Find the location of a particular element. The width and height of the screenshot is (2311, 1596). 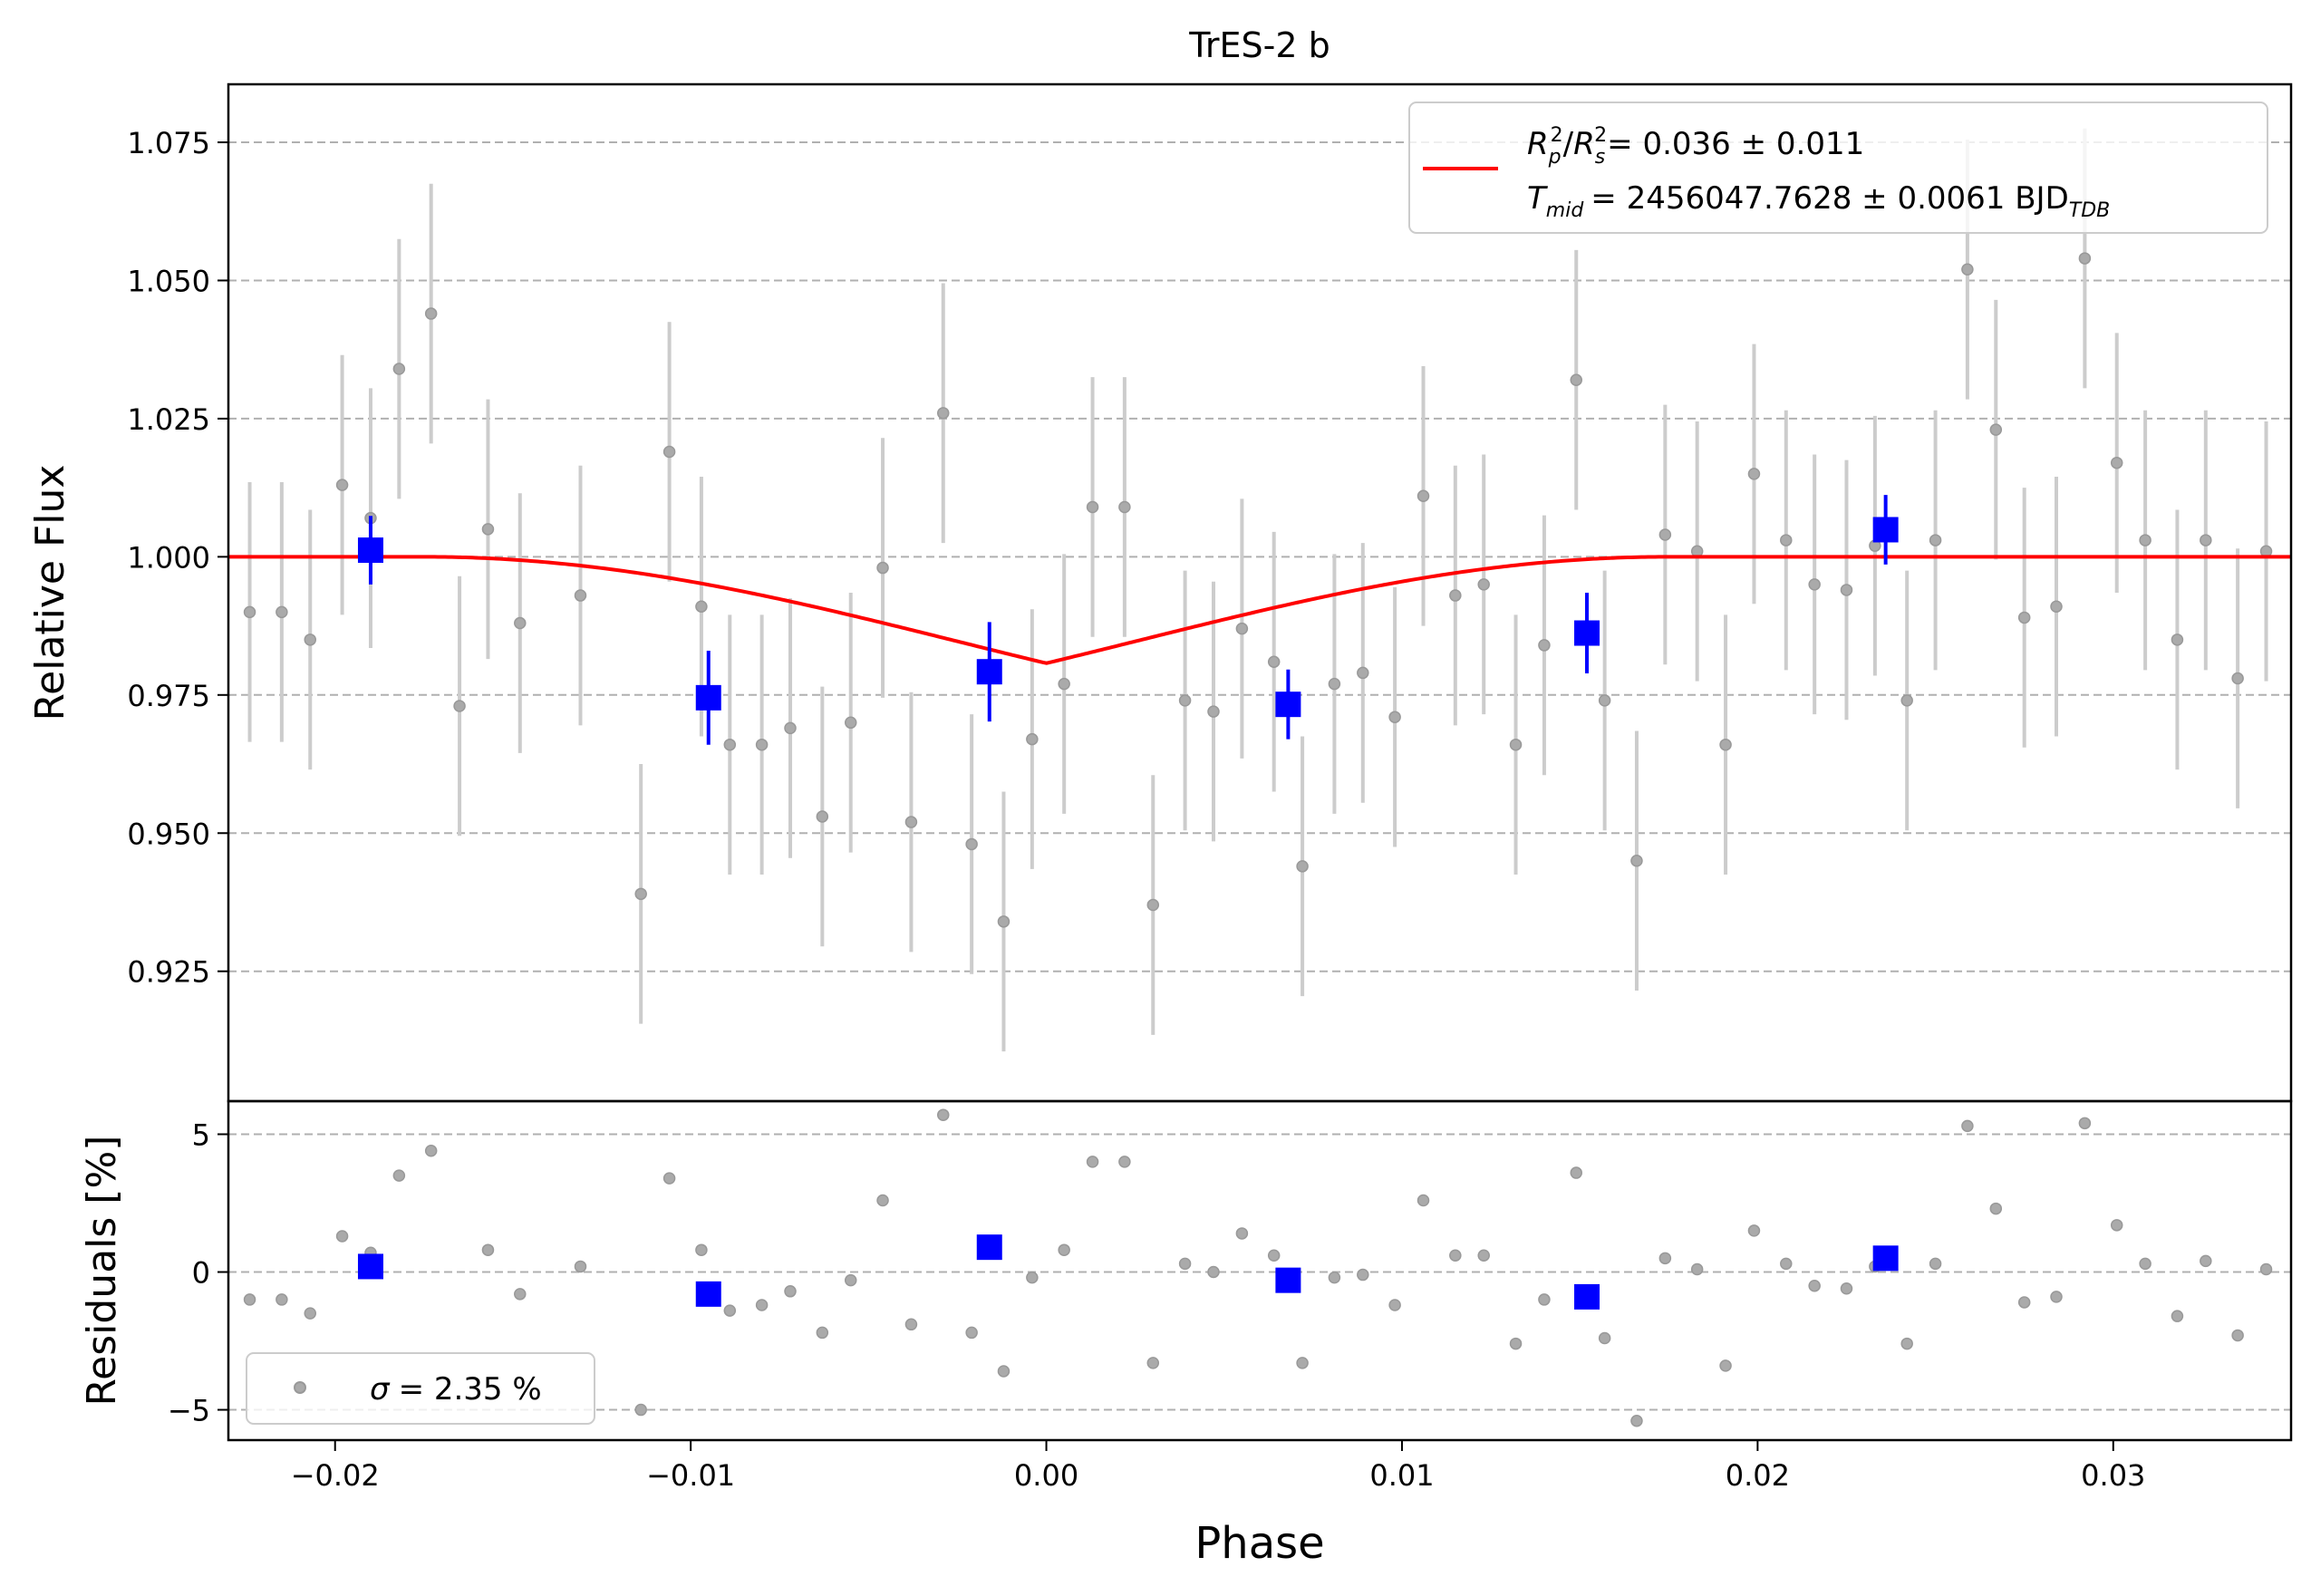

y-tick-label: 1.050 is located at coordinates (169, 281).